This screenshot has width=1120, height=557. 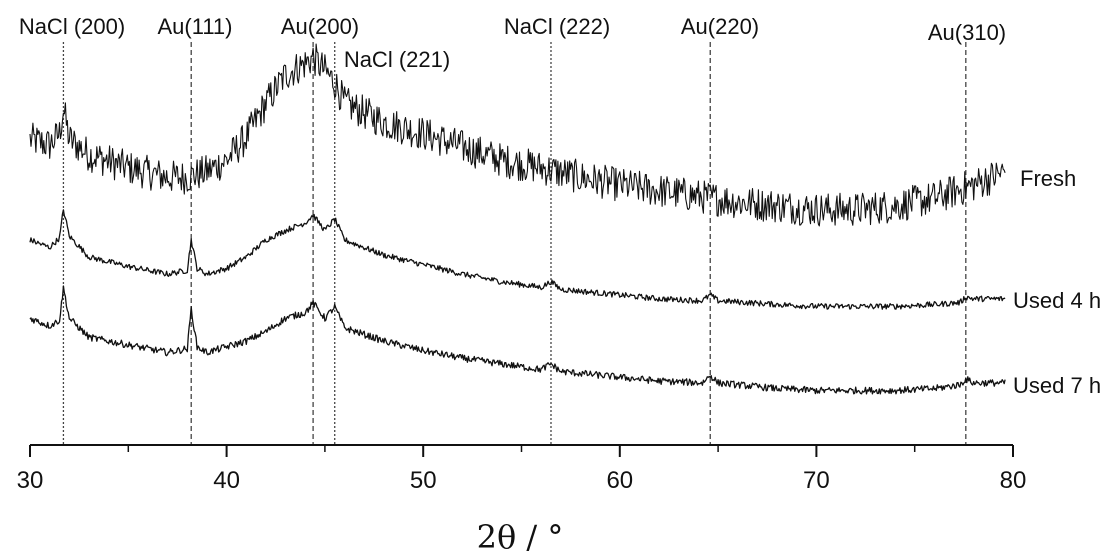 I want to click on peak-label: Au(310), so click(x=967, y=32).